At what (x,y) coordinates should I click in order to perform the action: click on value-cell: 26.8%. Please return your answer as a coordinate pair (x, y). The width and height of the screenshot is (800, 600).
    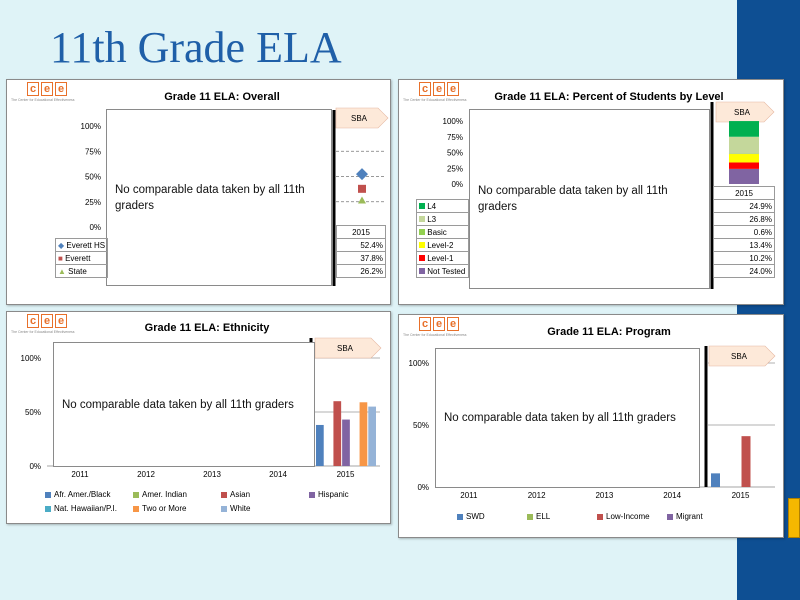
    Looking at the image, I should click on (744, 219).